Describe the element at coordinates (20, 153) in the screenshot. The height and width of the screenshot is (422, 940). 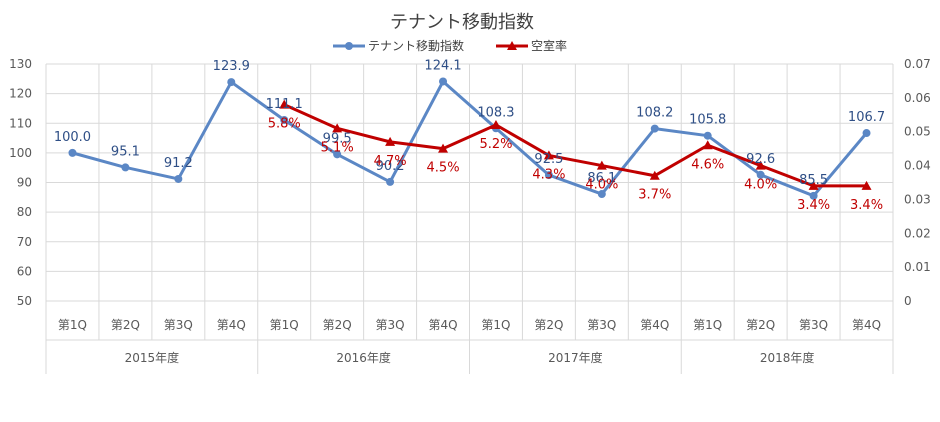
I see `left-tick-label: 100` at that location.